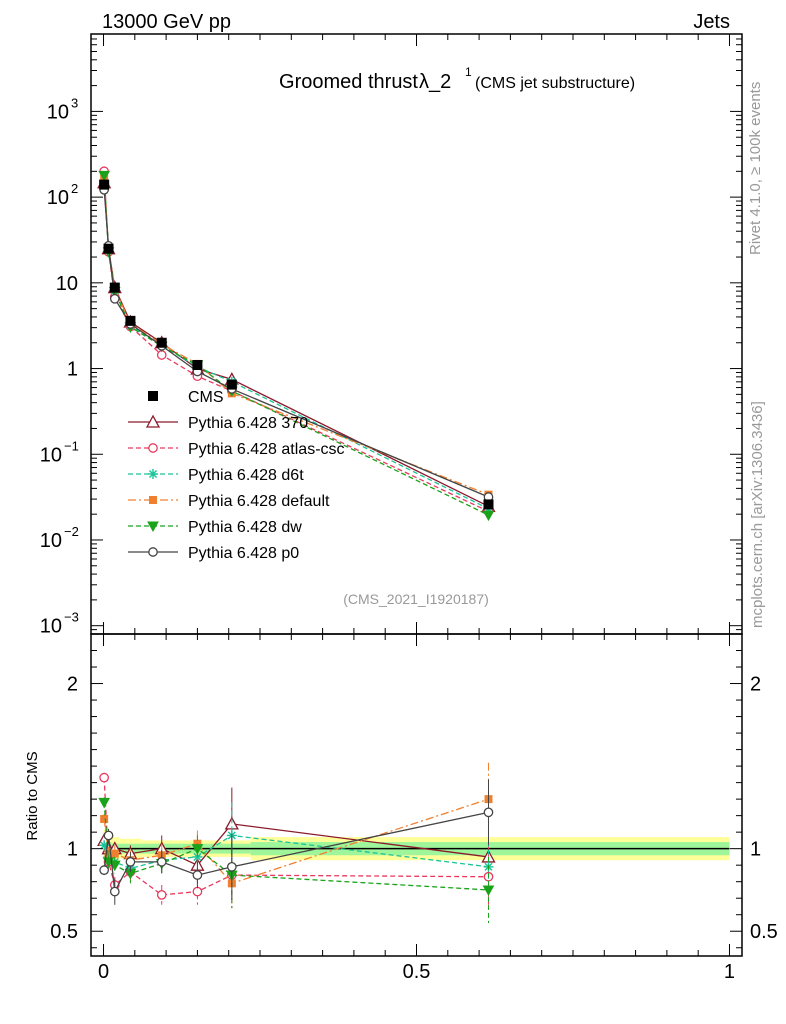  I want to click on x-tick-label: 1, so click(729, 972).